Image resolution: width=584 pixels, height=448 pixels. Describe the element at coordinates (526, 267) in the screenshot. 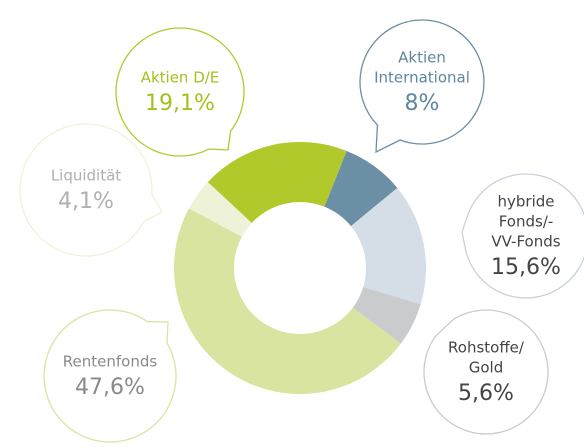

I see `value-label: 15,6%` at that location.